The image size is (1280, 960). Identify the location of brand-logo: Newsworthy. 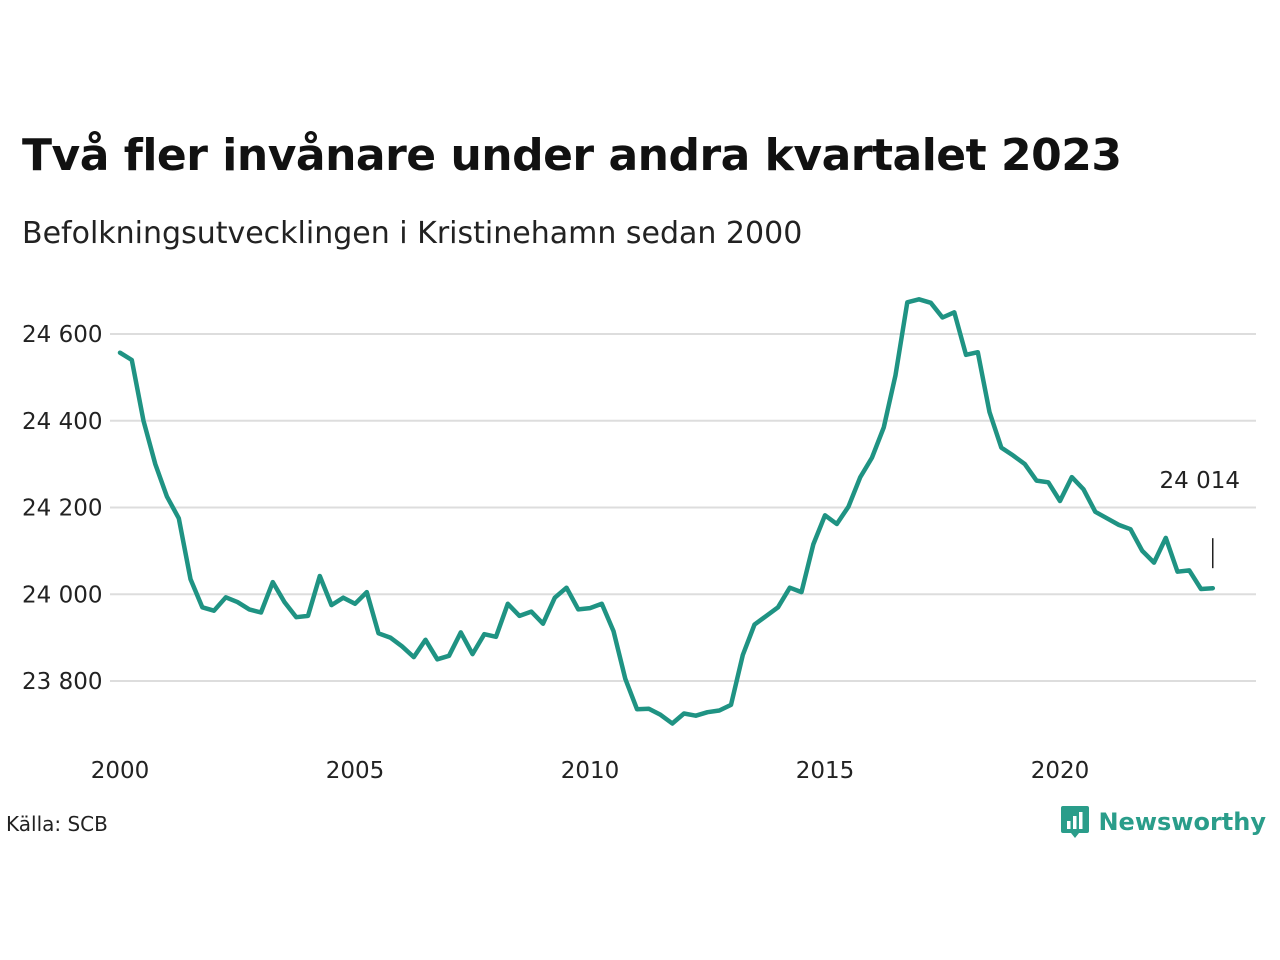
(1163, 822).